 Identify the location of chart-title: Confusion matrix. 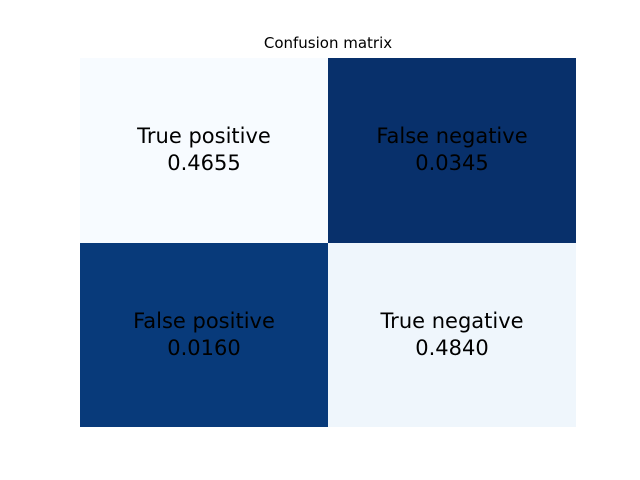
(328, 43).